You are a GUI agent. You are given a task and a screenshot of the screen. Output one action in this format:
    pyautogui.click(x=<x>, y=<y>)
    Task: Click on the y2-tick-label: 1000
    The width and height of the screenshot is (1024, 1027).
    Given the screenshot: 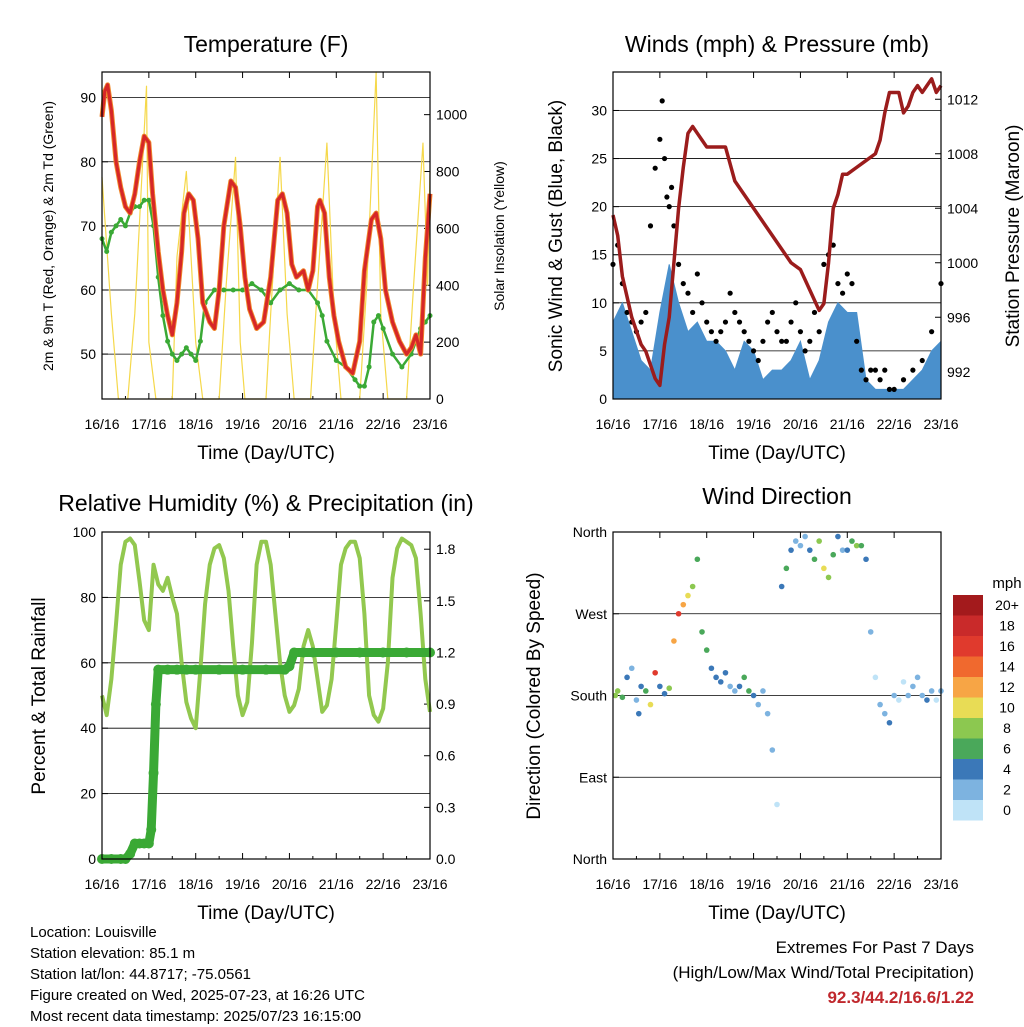 What is the action you would take?
    pyautogui.click(x=962, y=263)
    